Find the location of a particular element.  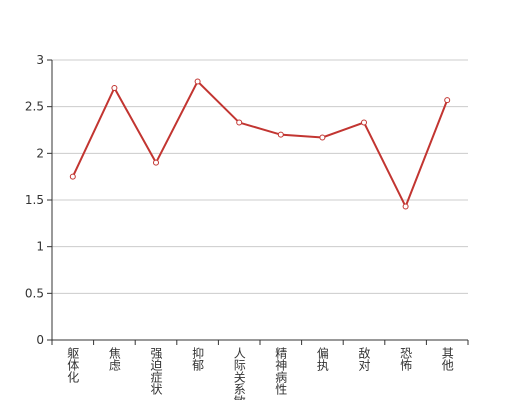

y-tick-label: 1.5 is located at coordinates (34, 200).